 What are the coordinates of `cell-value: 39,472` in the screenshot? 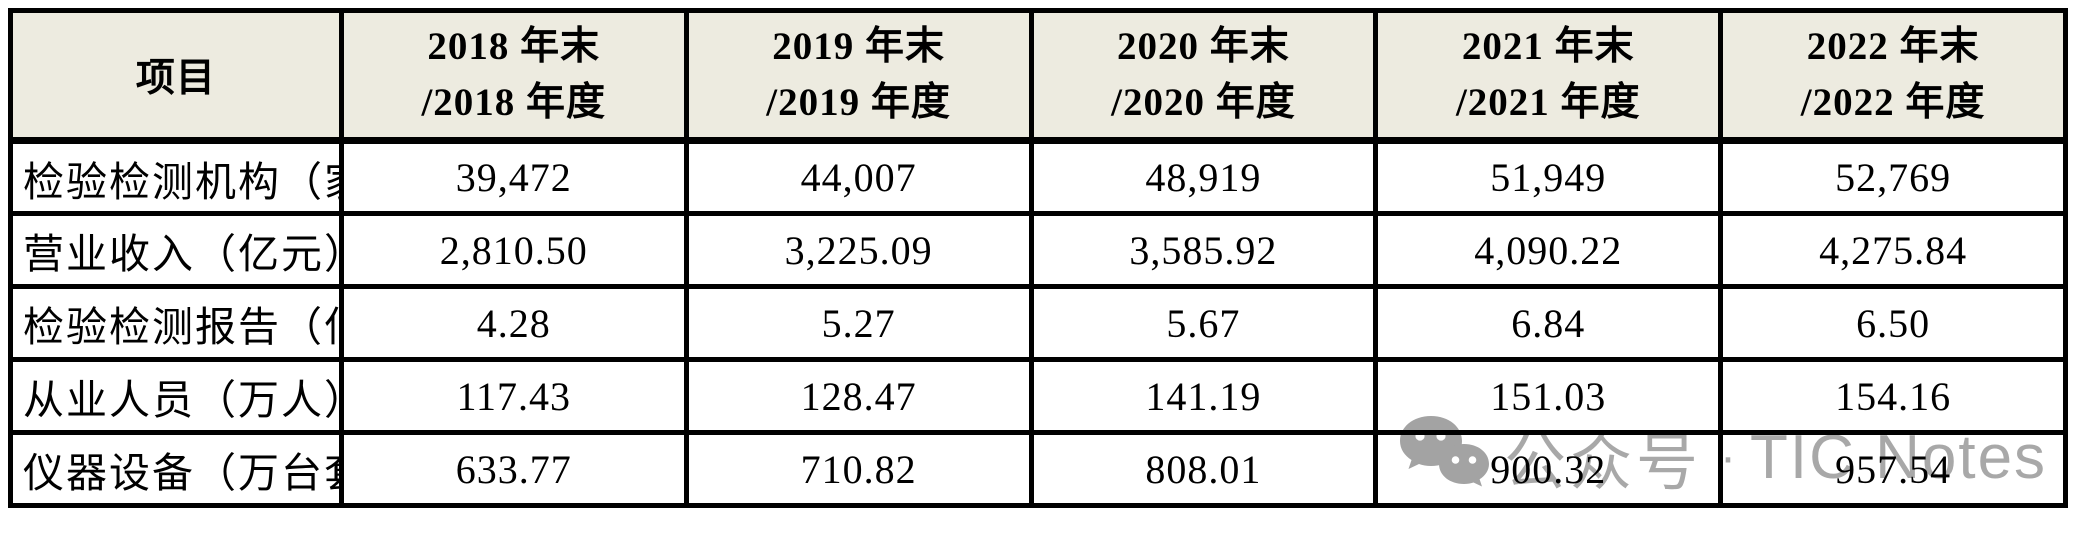 It's located at (513, 177).